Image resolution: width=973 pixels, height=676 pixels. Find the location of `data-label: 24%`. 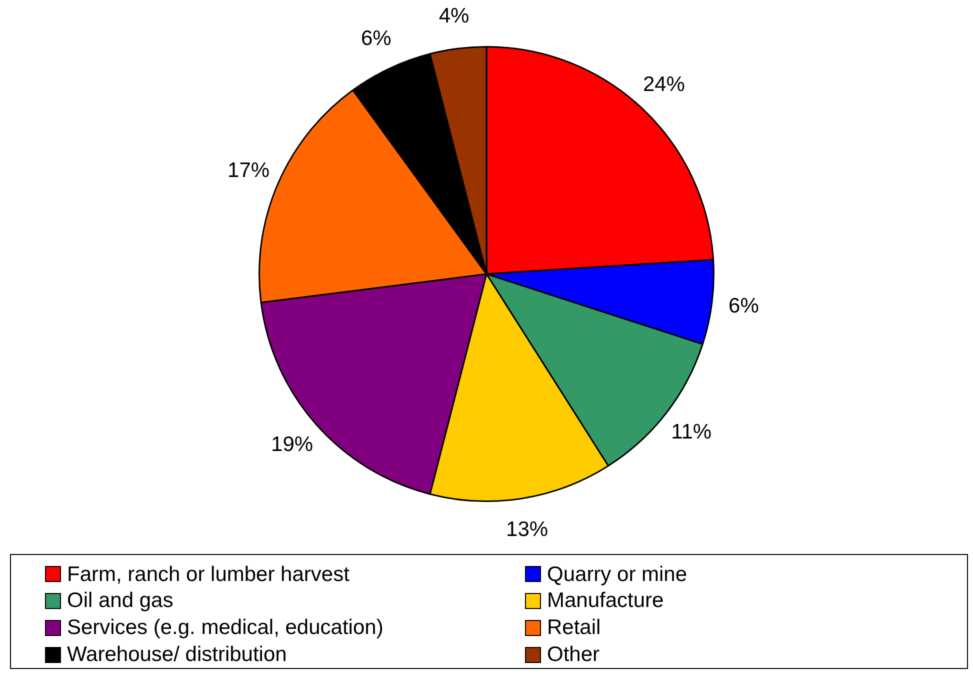

data-label: 24% is located at coordinates (663, 84).